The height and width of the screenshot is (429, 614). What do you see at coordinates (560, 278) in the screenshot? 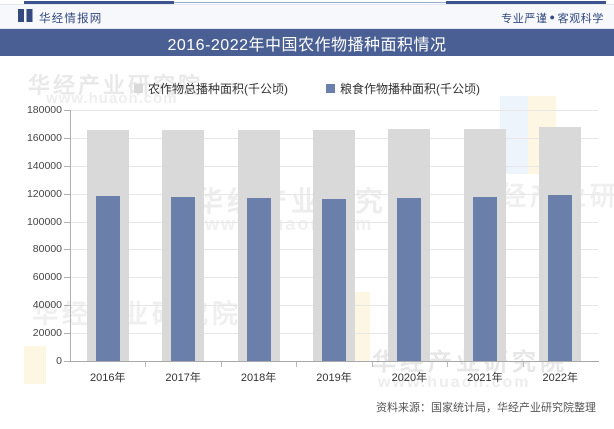
I see `bar-grain-2022年` at bounding box center [560, 278].